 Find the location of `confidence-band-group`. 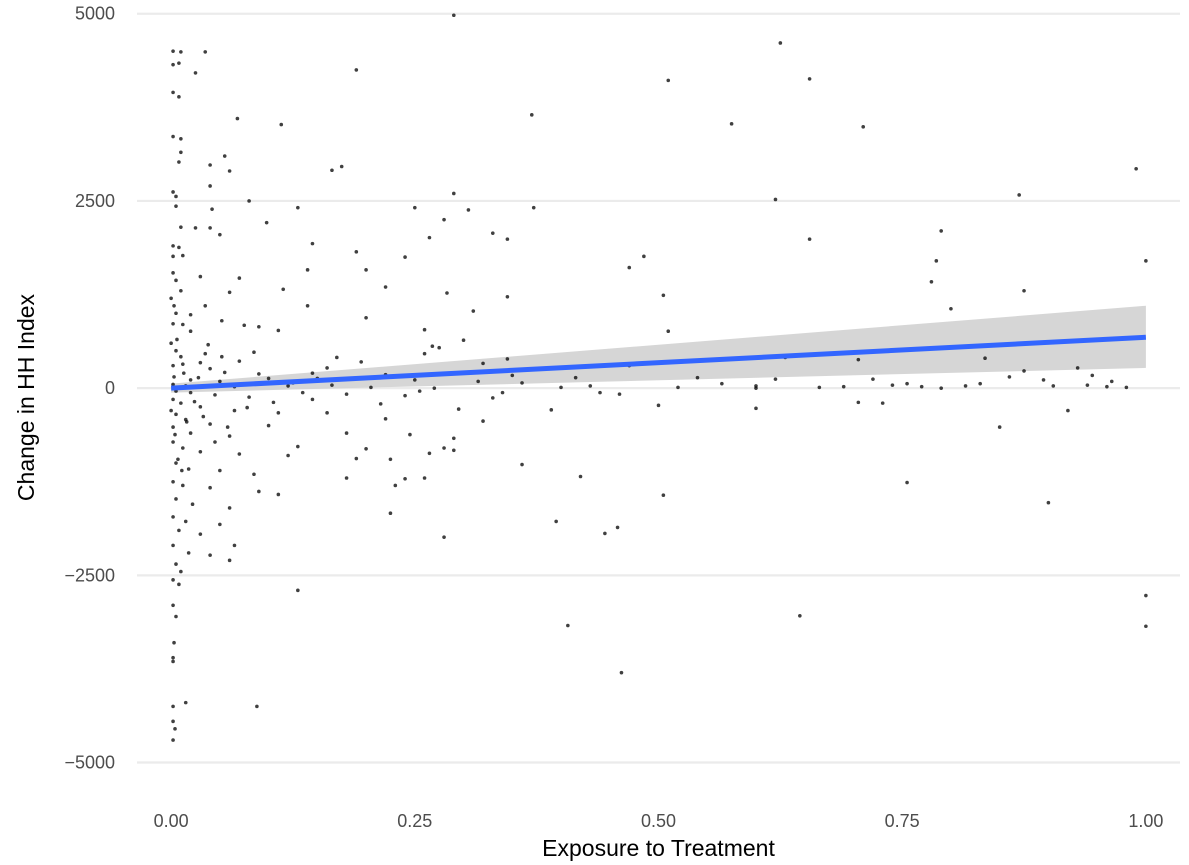

confidence-band-group is located at coordinates (658, 349).